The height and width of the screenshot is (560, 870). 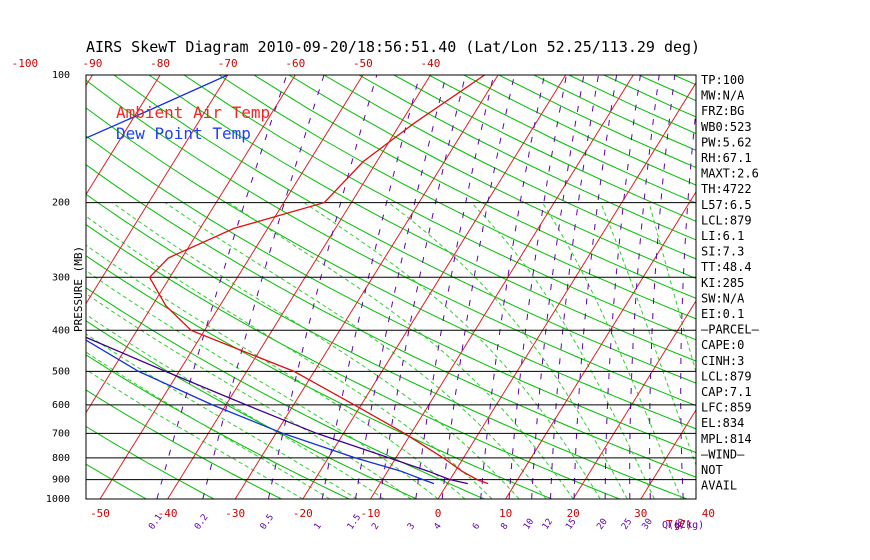 What do you see at coordinates (235, 513) in the screenshot?
I see `bottom-temperature-tick: -30` at bounding box center [235, 513].